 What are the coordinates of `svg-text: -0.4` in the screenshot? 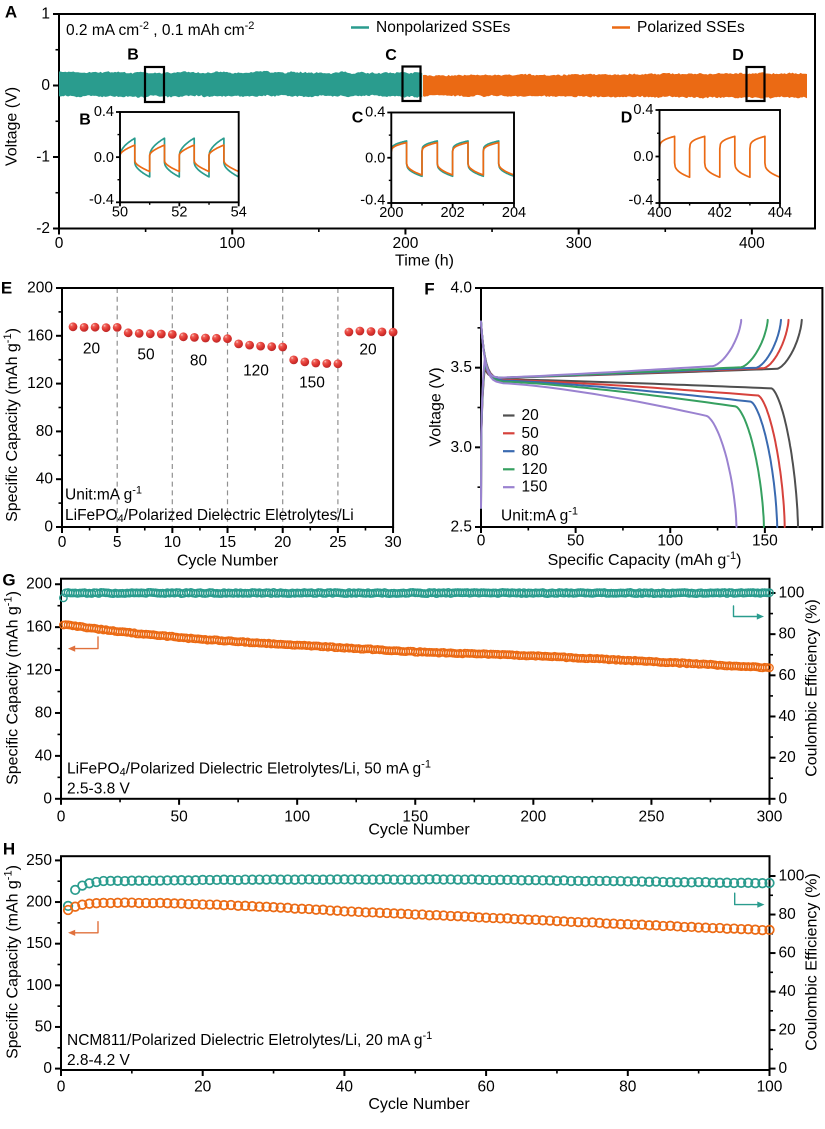 It's located at (372, 201).